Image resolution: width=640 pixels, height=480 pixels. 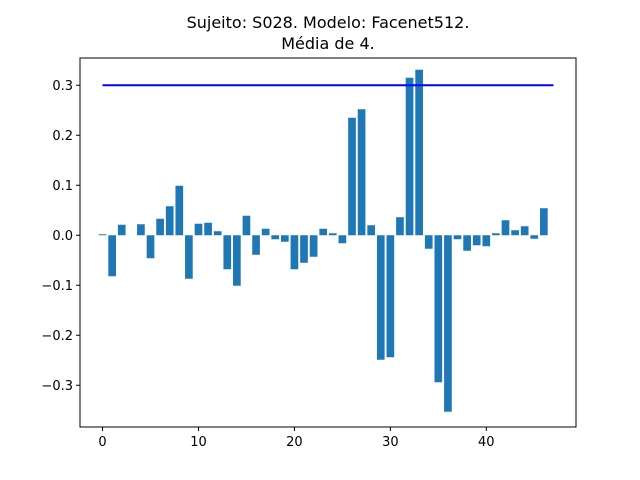 What do you see at coordinates (62, 136) in the screenshot?
I see `y-tick-label: 0.2` at bounding box center [62, 136].